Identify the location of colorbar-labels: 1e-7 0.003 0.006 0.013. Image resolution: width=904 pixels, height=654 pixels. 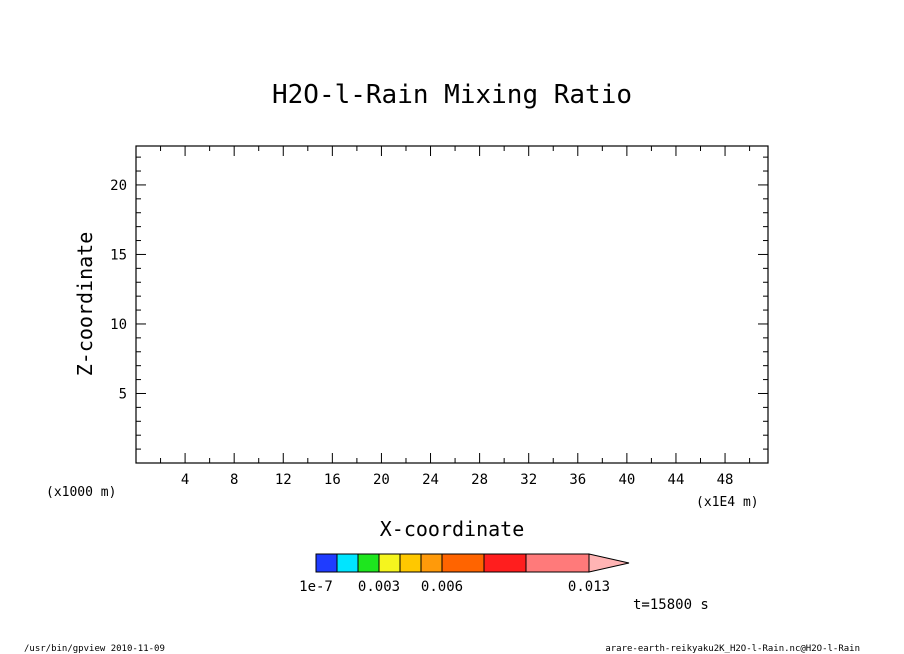
(454, 587).